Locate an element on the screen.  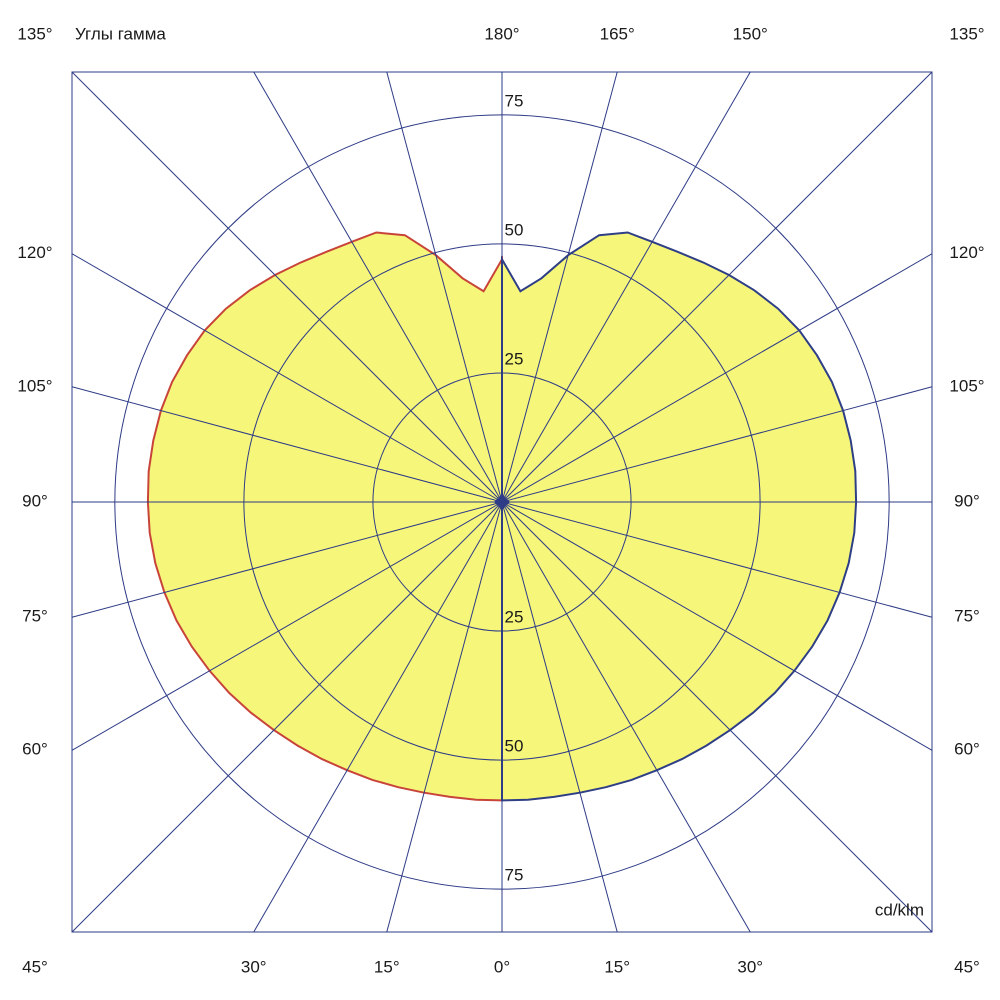
center-marker is located at coordinates (502, 502).